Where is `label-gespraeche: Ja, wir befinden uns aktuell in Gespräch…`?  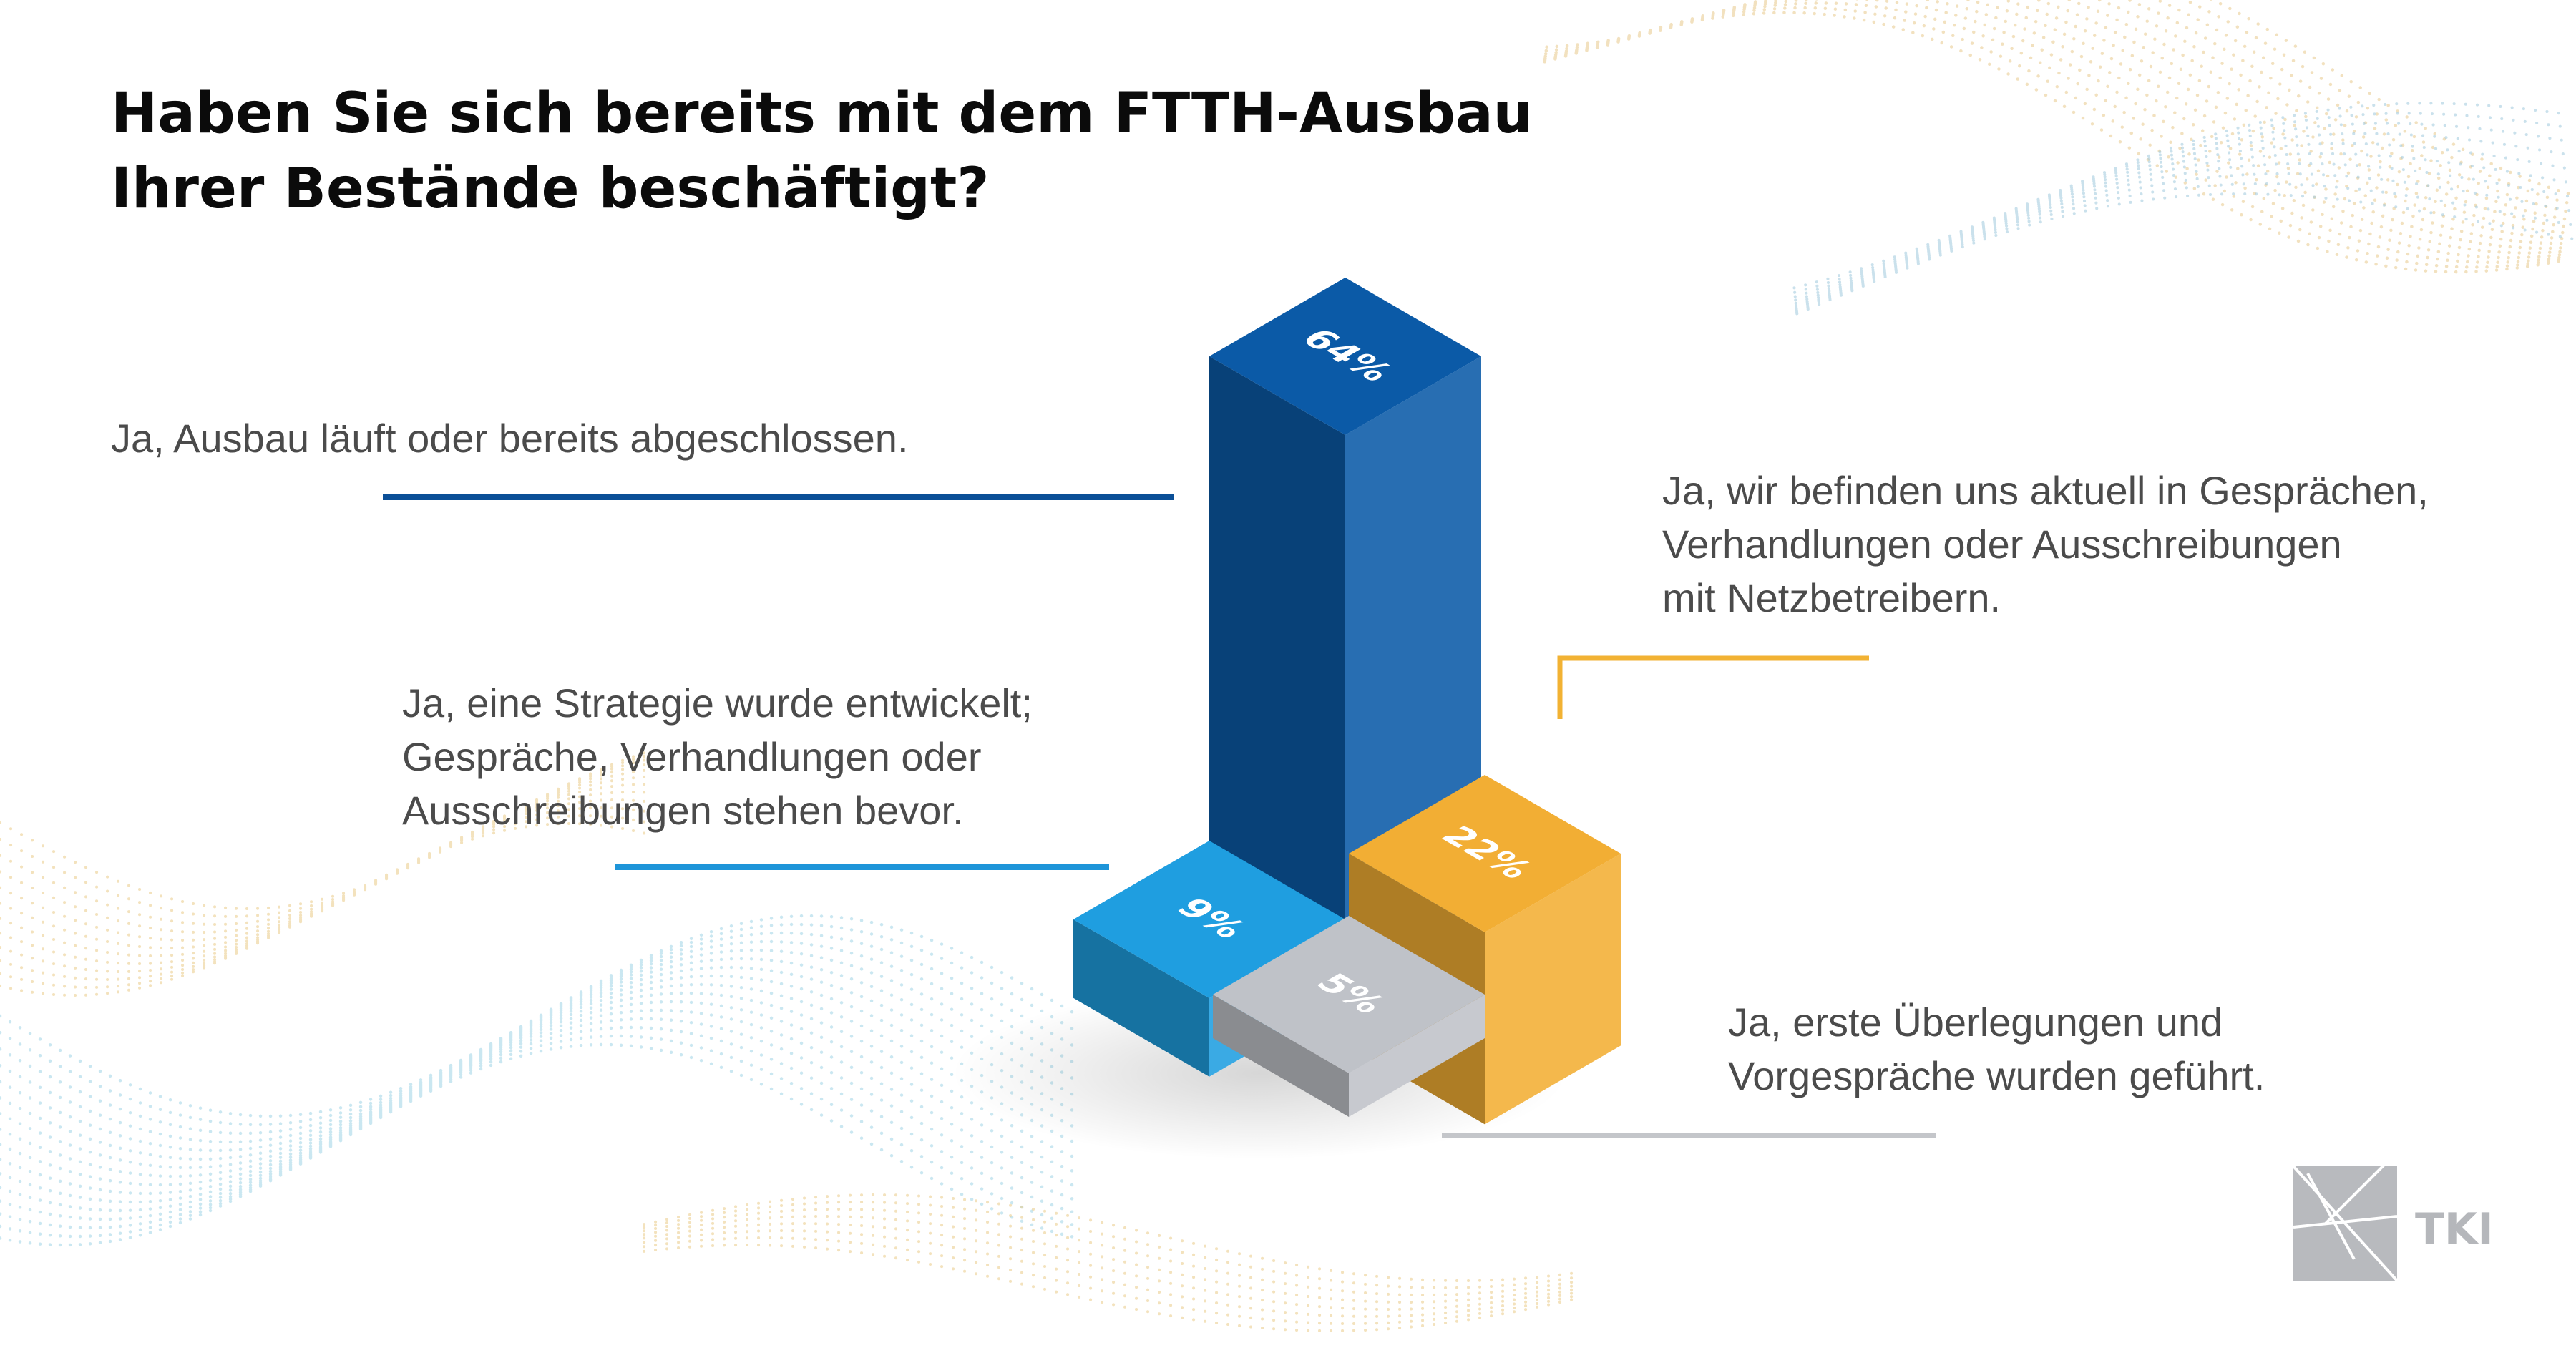
label-gespraeche: Ja, wir befinden uns aktuell in Gespräch… is located at coordinates (2050, 544).